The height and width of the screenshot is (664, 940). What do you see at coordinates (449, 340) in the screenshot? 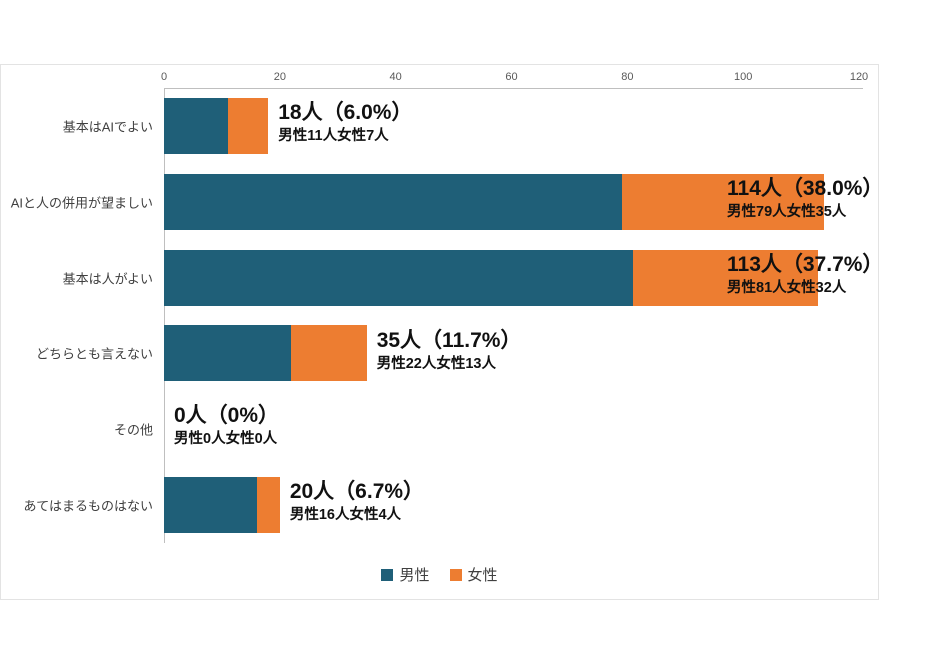
I see `value-label-main: 35人（11.7%）` at bounding box center [449, 340].